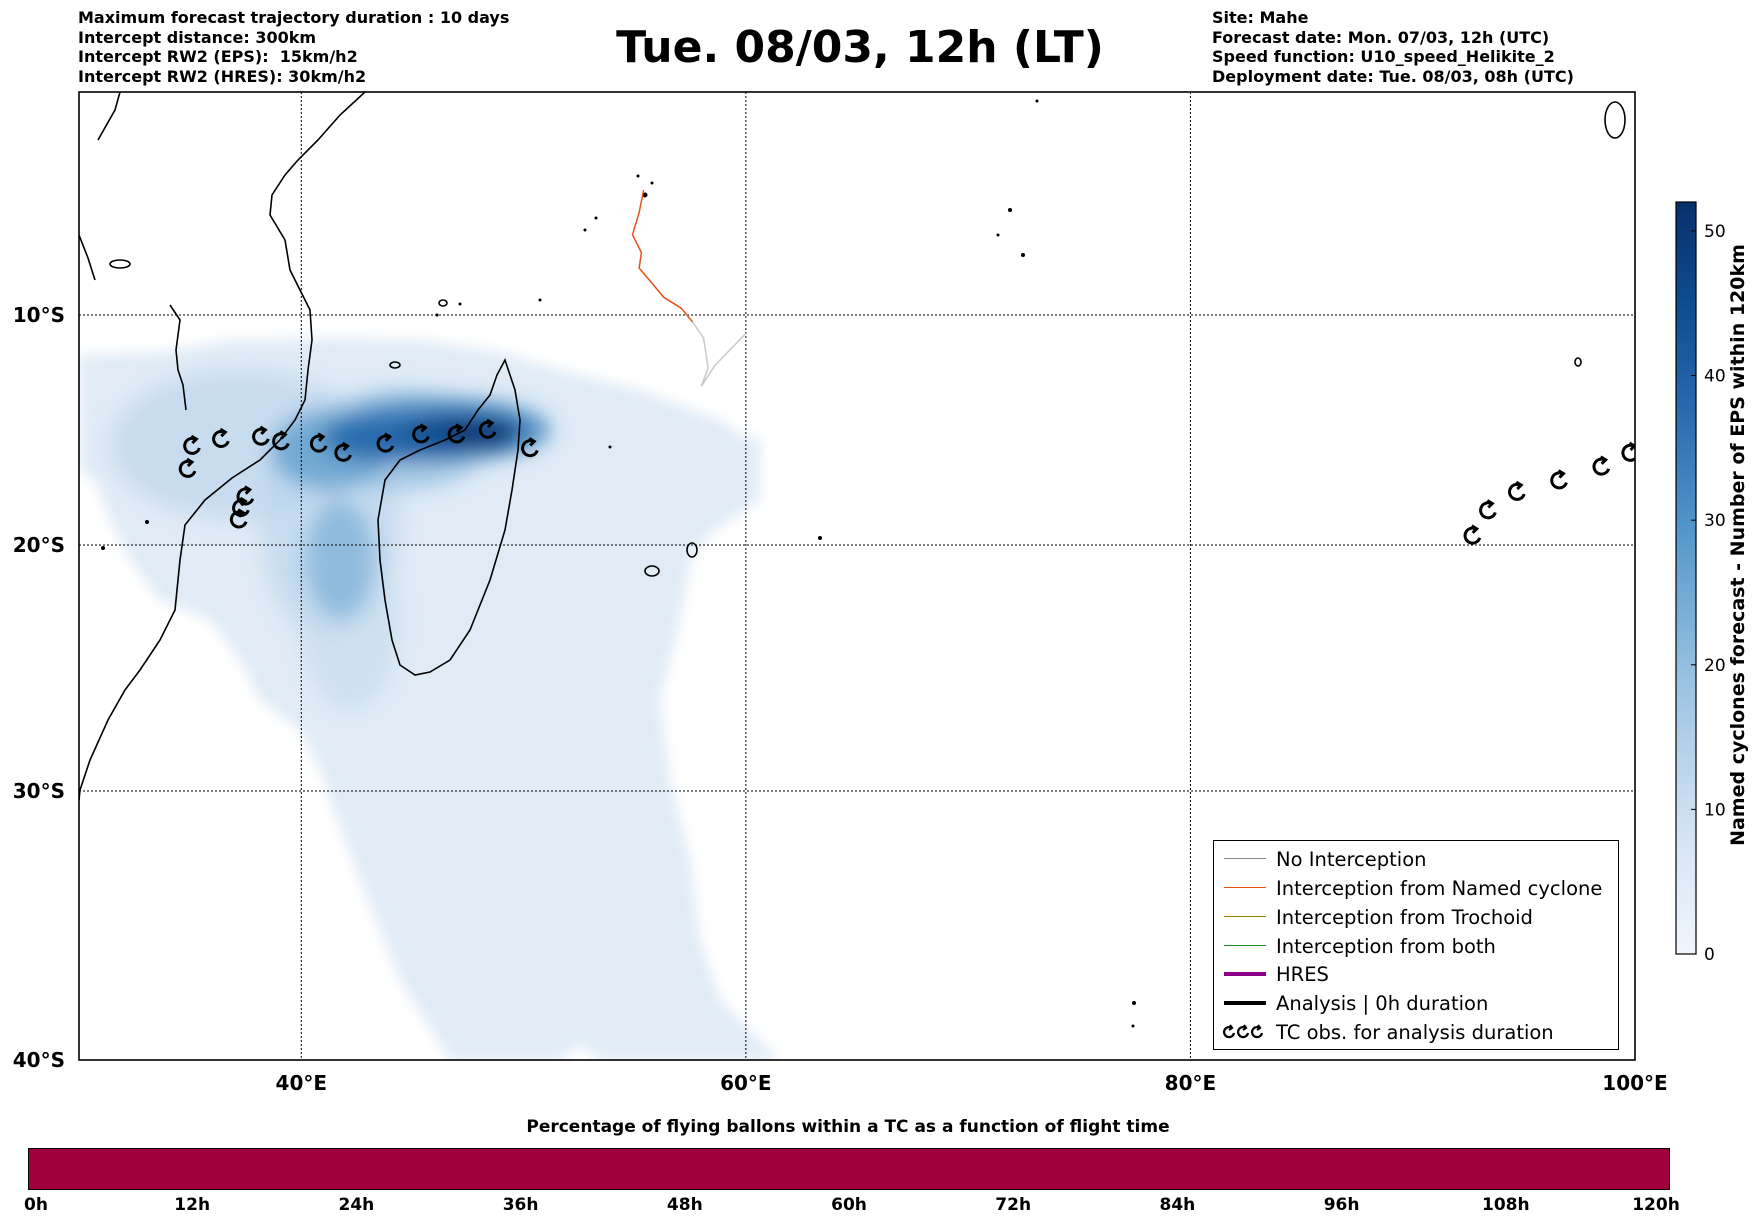  Describe the element at coordinates (860, 47) in the screenshot. I see `map-title: Tue. 08/03, 12h (LT)` at that location.